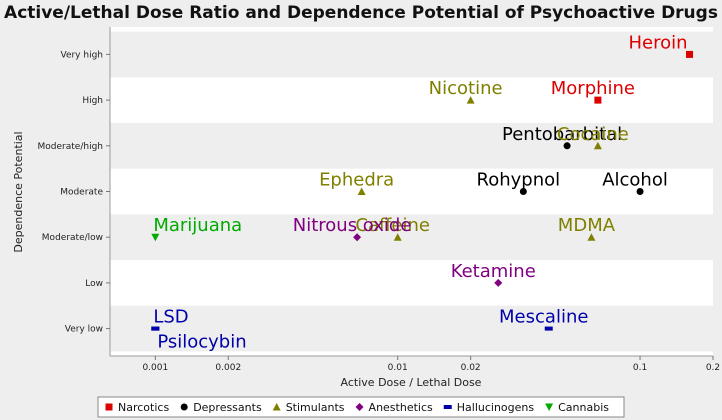 This screenshot has height=420, width=722. Describe the element at coordinates (523, 191) in the screenshot. I see `point-rohypnol` at that location.